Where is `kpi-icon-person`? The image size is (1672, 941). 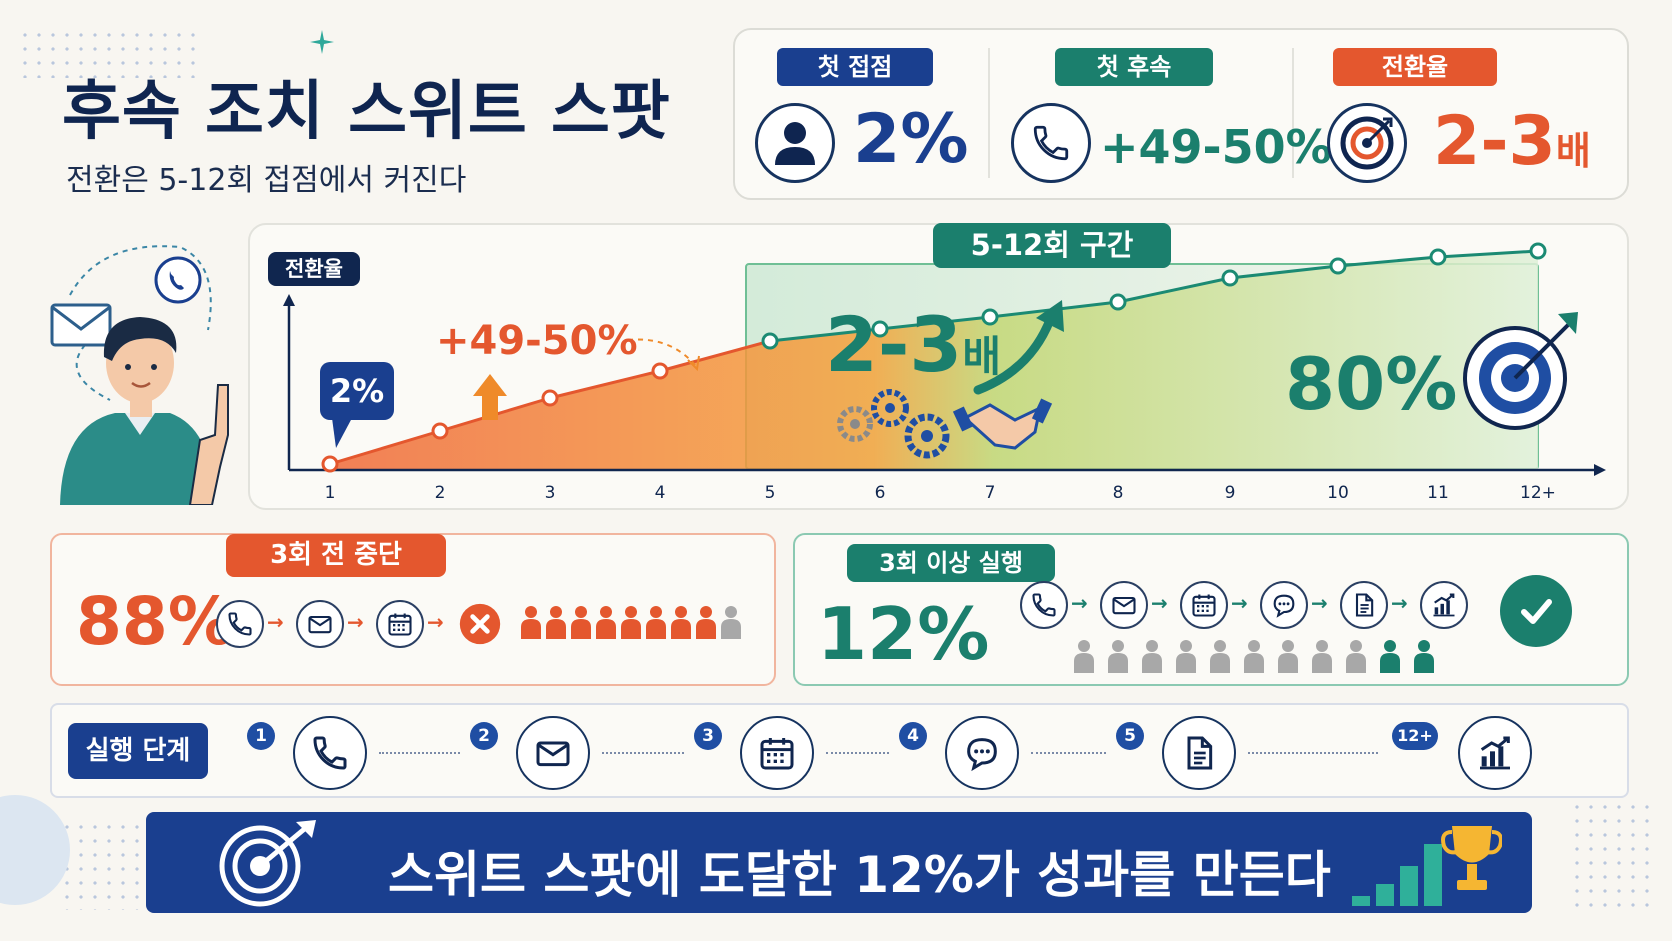
kpi-icon-person is located at coordinates (795, 143).